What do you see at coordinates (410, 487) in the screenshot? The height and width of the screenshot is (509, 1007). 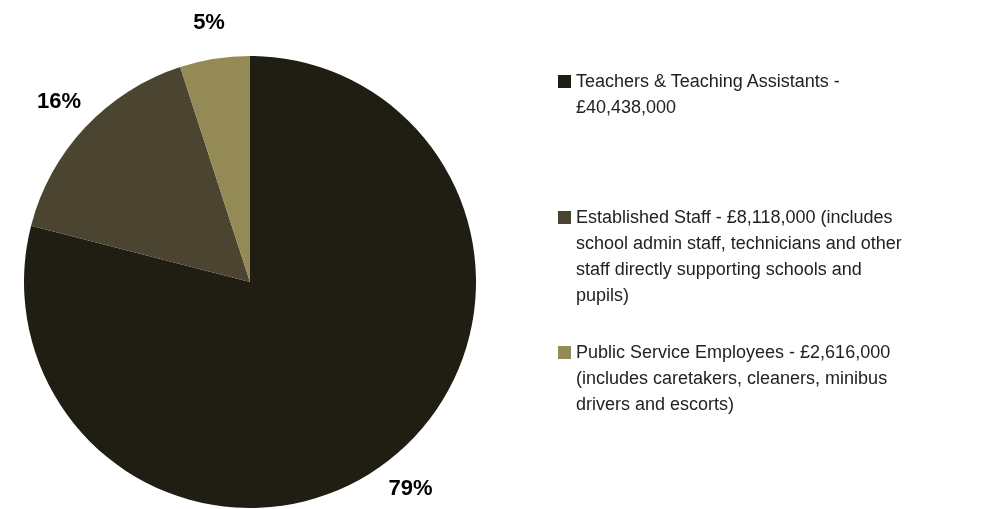 I see `data-label: 79%` at bounding box center [410, 487].